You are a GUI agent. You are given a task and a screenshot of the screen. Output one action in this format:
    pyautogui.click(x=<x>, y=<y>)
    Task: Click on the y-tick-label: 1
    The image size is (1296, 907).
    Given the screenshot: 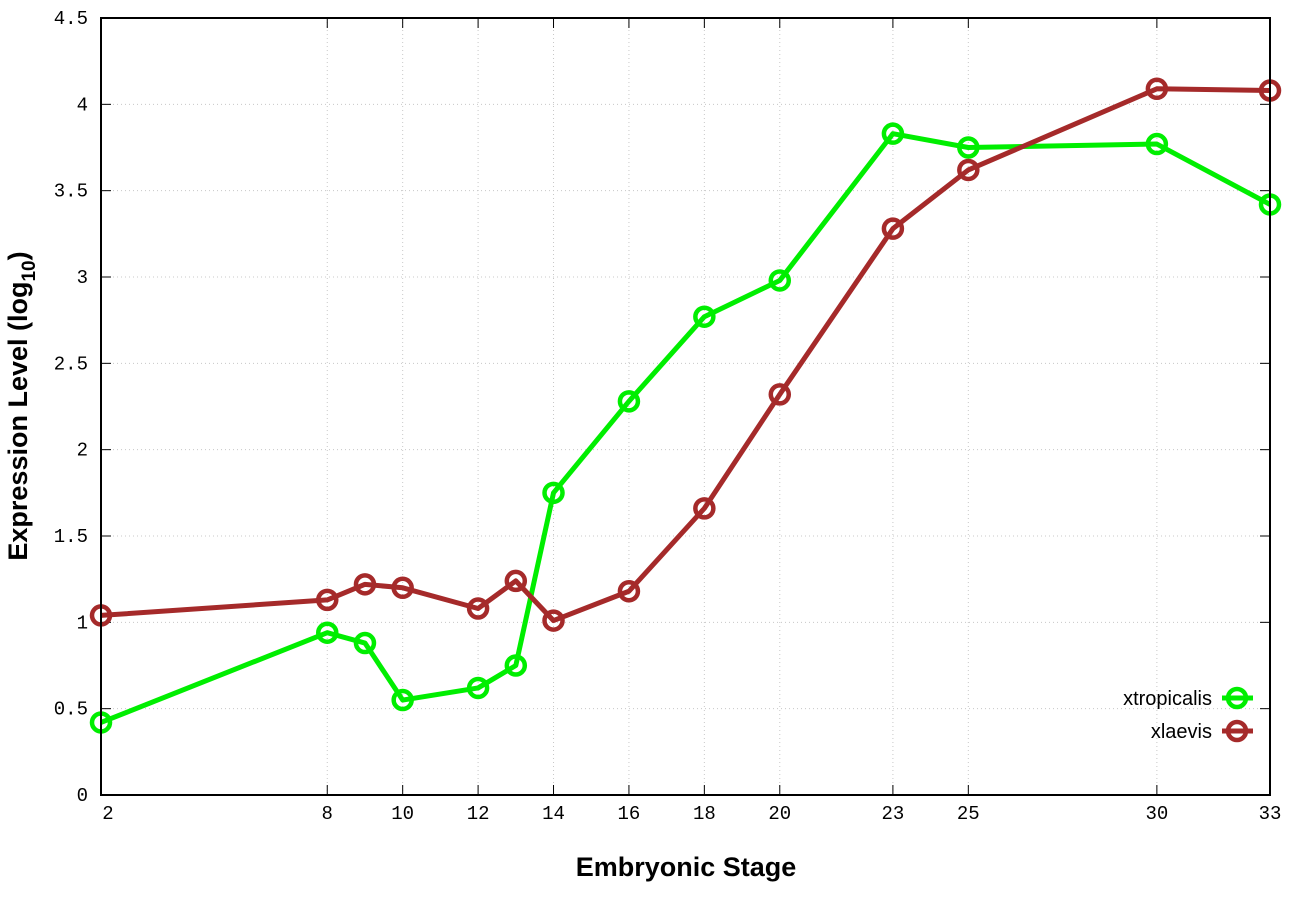 What is the action you would take?
    pyautogui.click(x=82, y=623)
    